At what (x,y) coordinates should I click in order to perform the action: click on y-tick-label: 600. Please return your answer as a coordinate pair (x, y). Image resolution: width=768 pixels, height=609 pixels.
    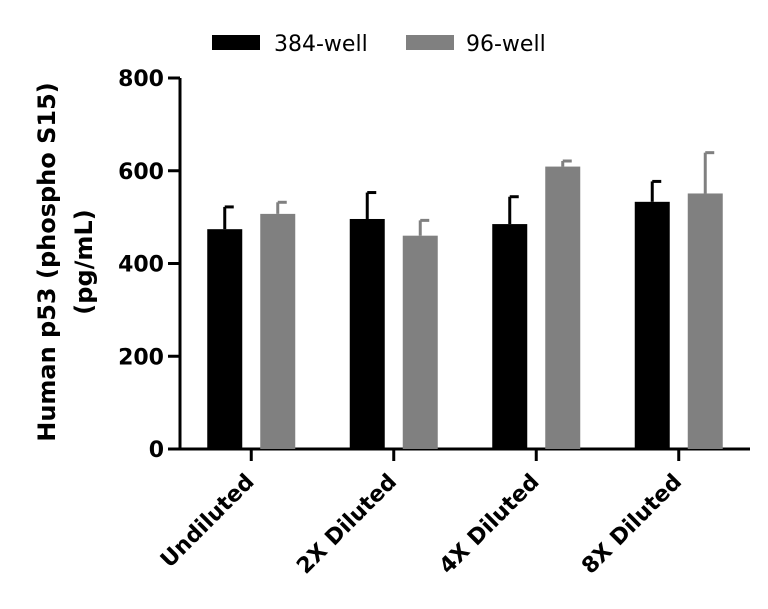
    Looking at the image, I should click on (141, 172).